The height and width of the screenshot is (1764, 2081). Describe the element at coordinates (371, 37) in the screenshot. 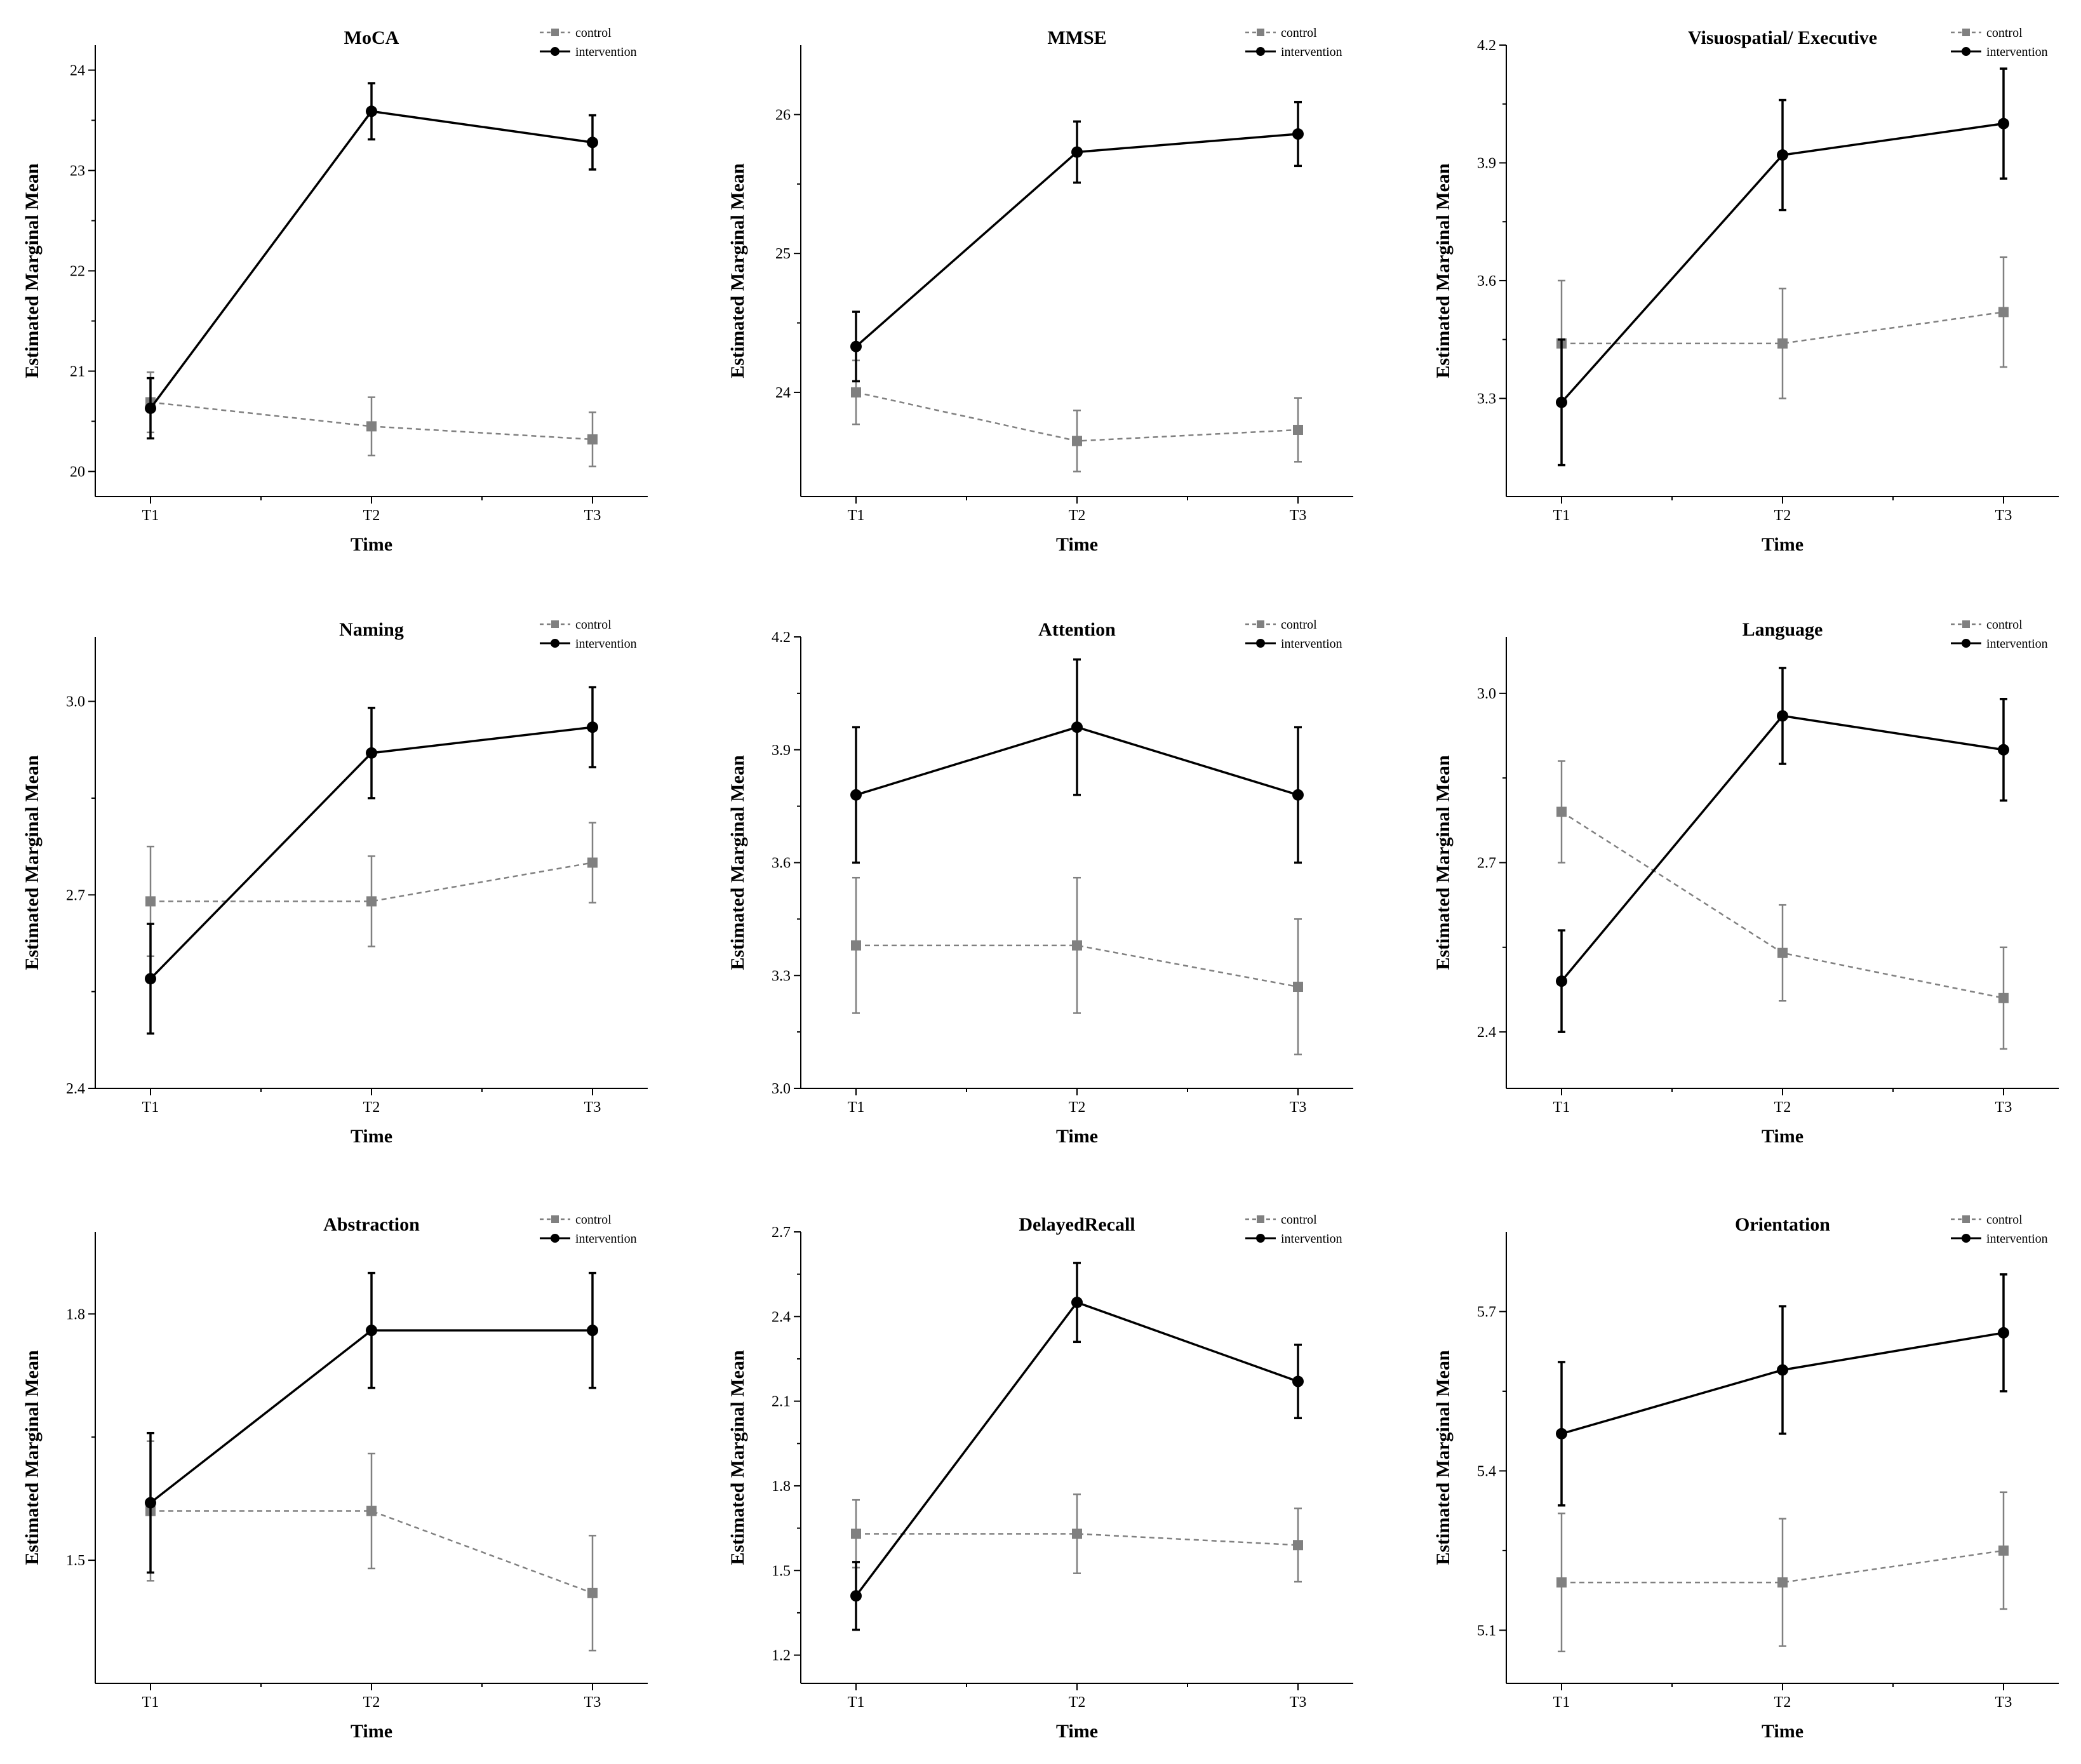

I see `chart-title: MoCA` at that location.